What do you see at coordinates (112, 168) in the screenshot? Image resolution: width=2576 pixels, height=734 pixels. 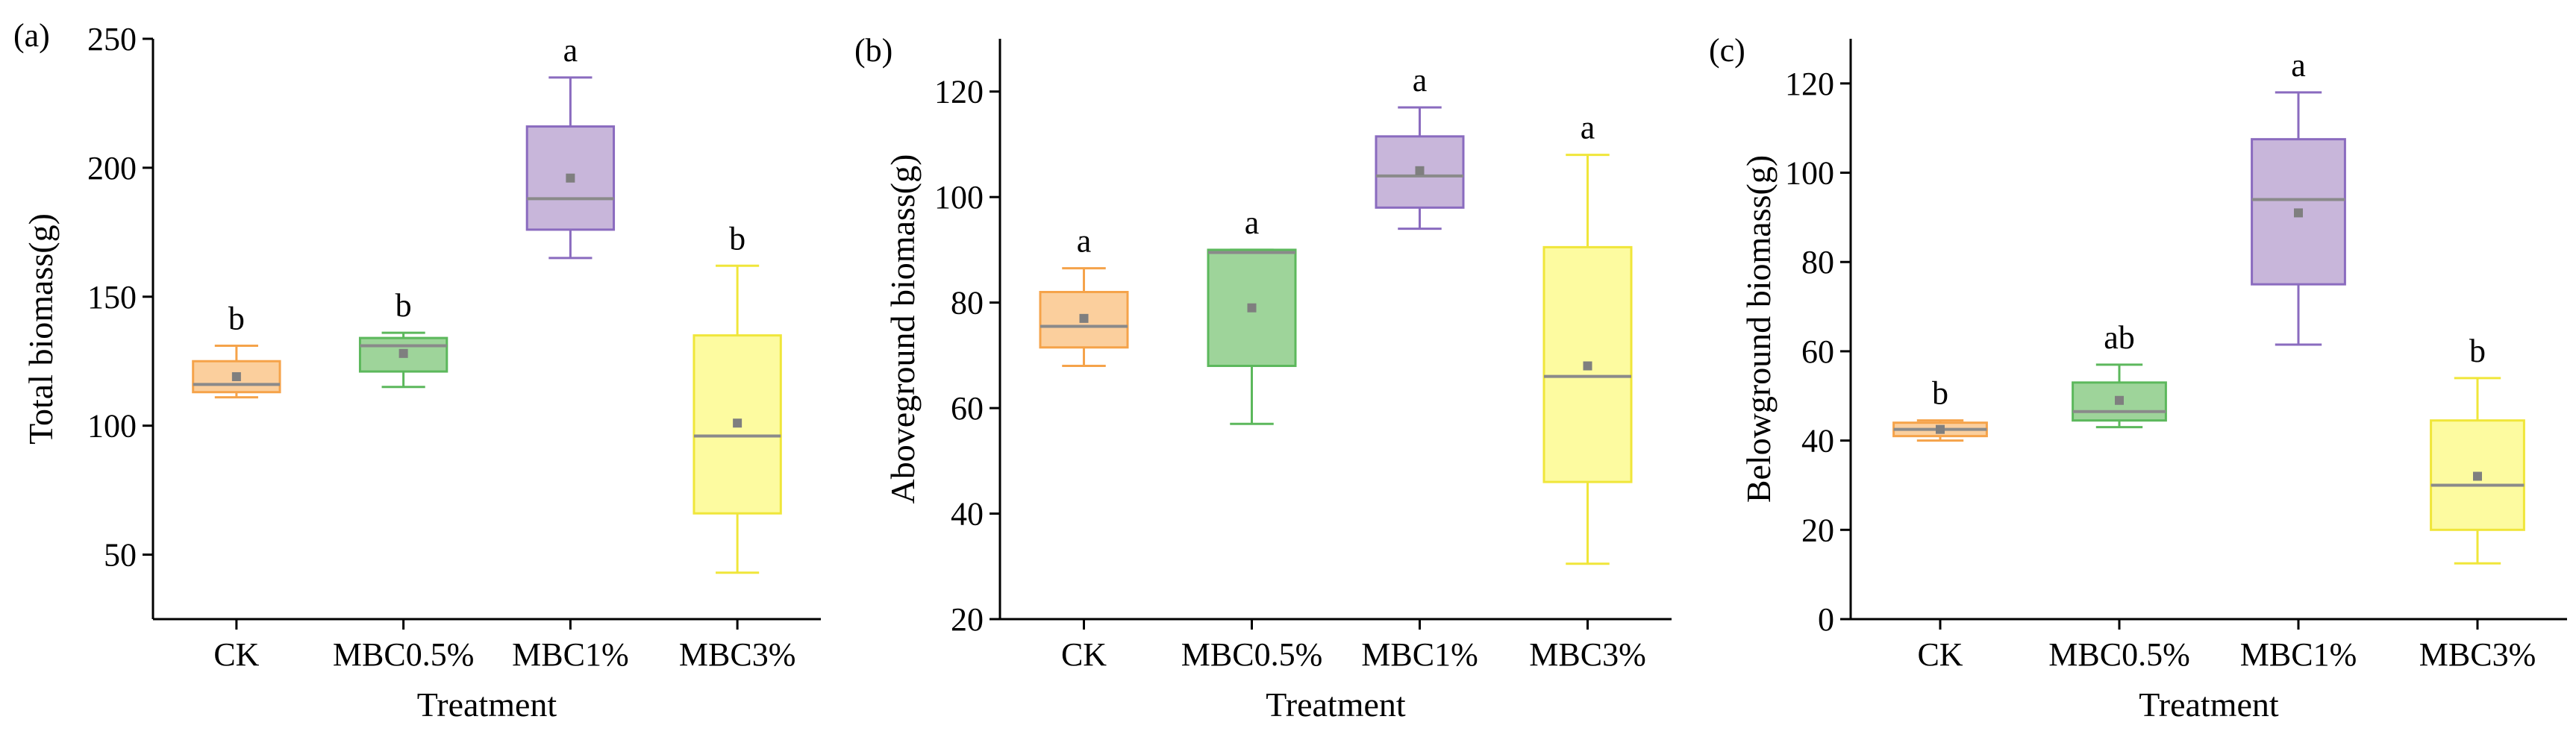 I see `y-tick-label: 200` at bounding box center [112, 168].